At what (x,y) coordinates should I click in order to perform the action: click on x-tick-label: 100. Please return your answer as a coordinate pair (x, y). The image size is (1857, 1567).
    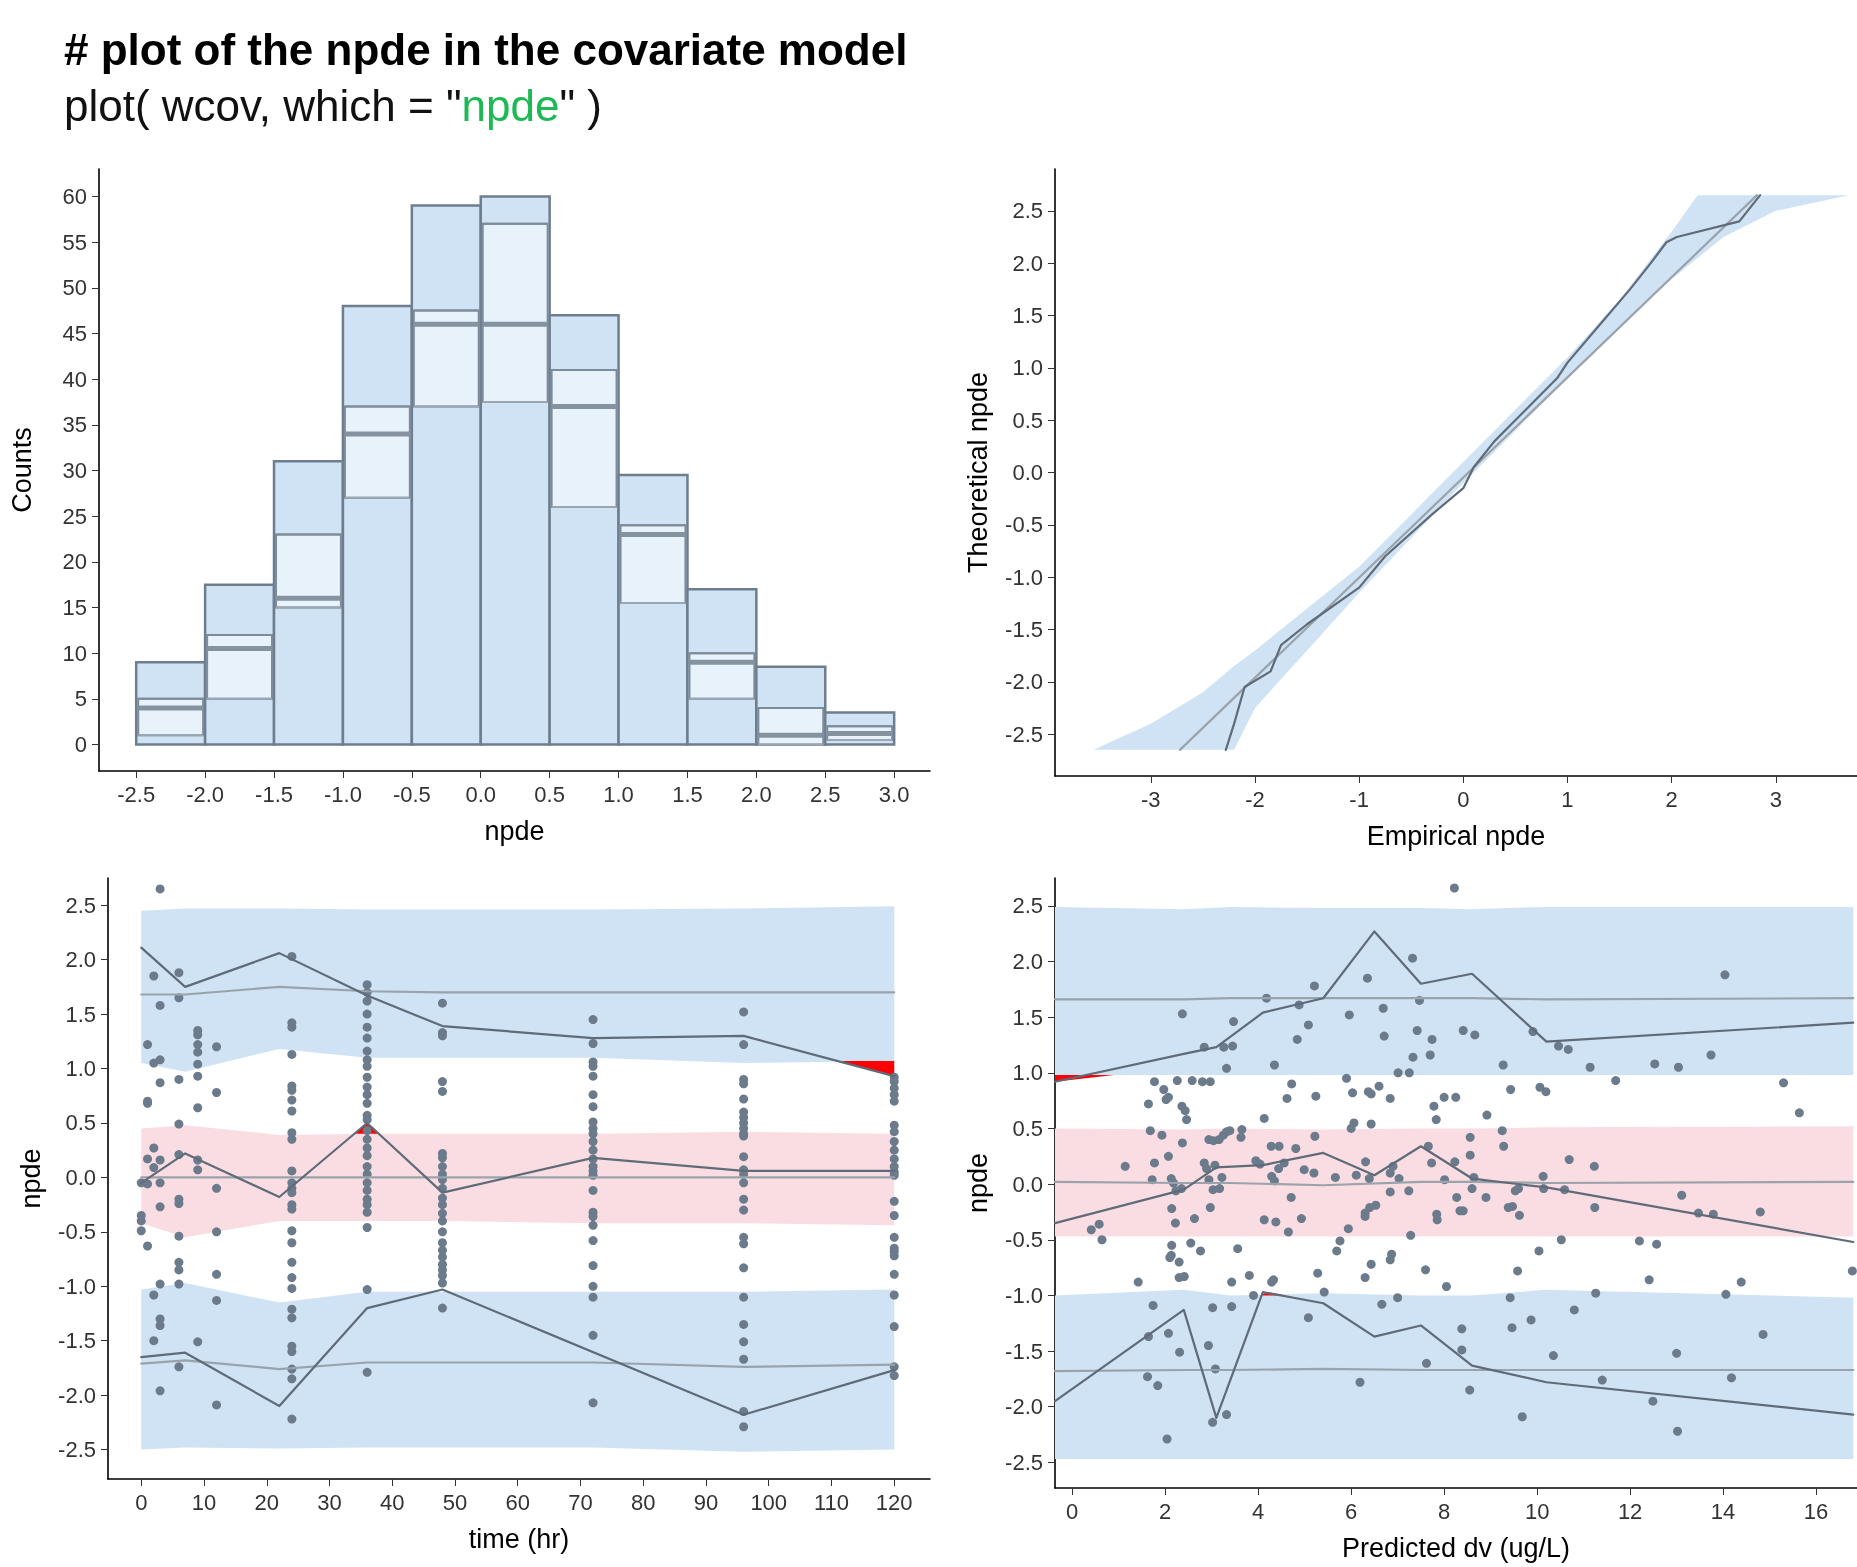
    Looking at the image, I should click on (769, 1502).